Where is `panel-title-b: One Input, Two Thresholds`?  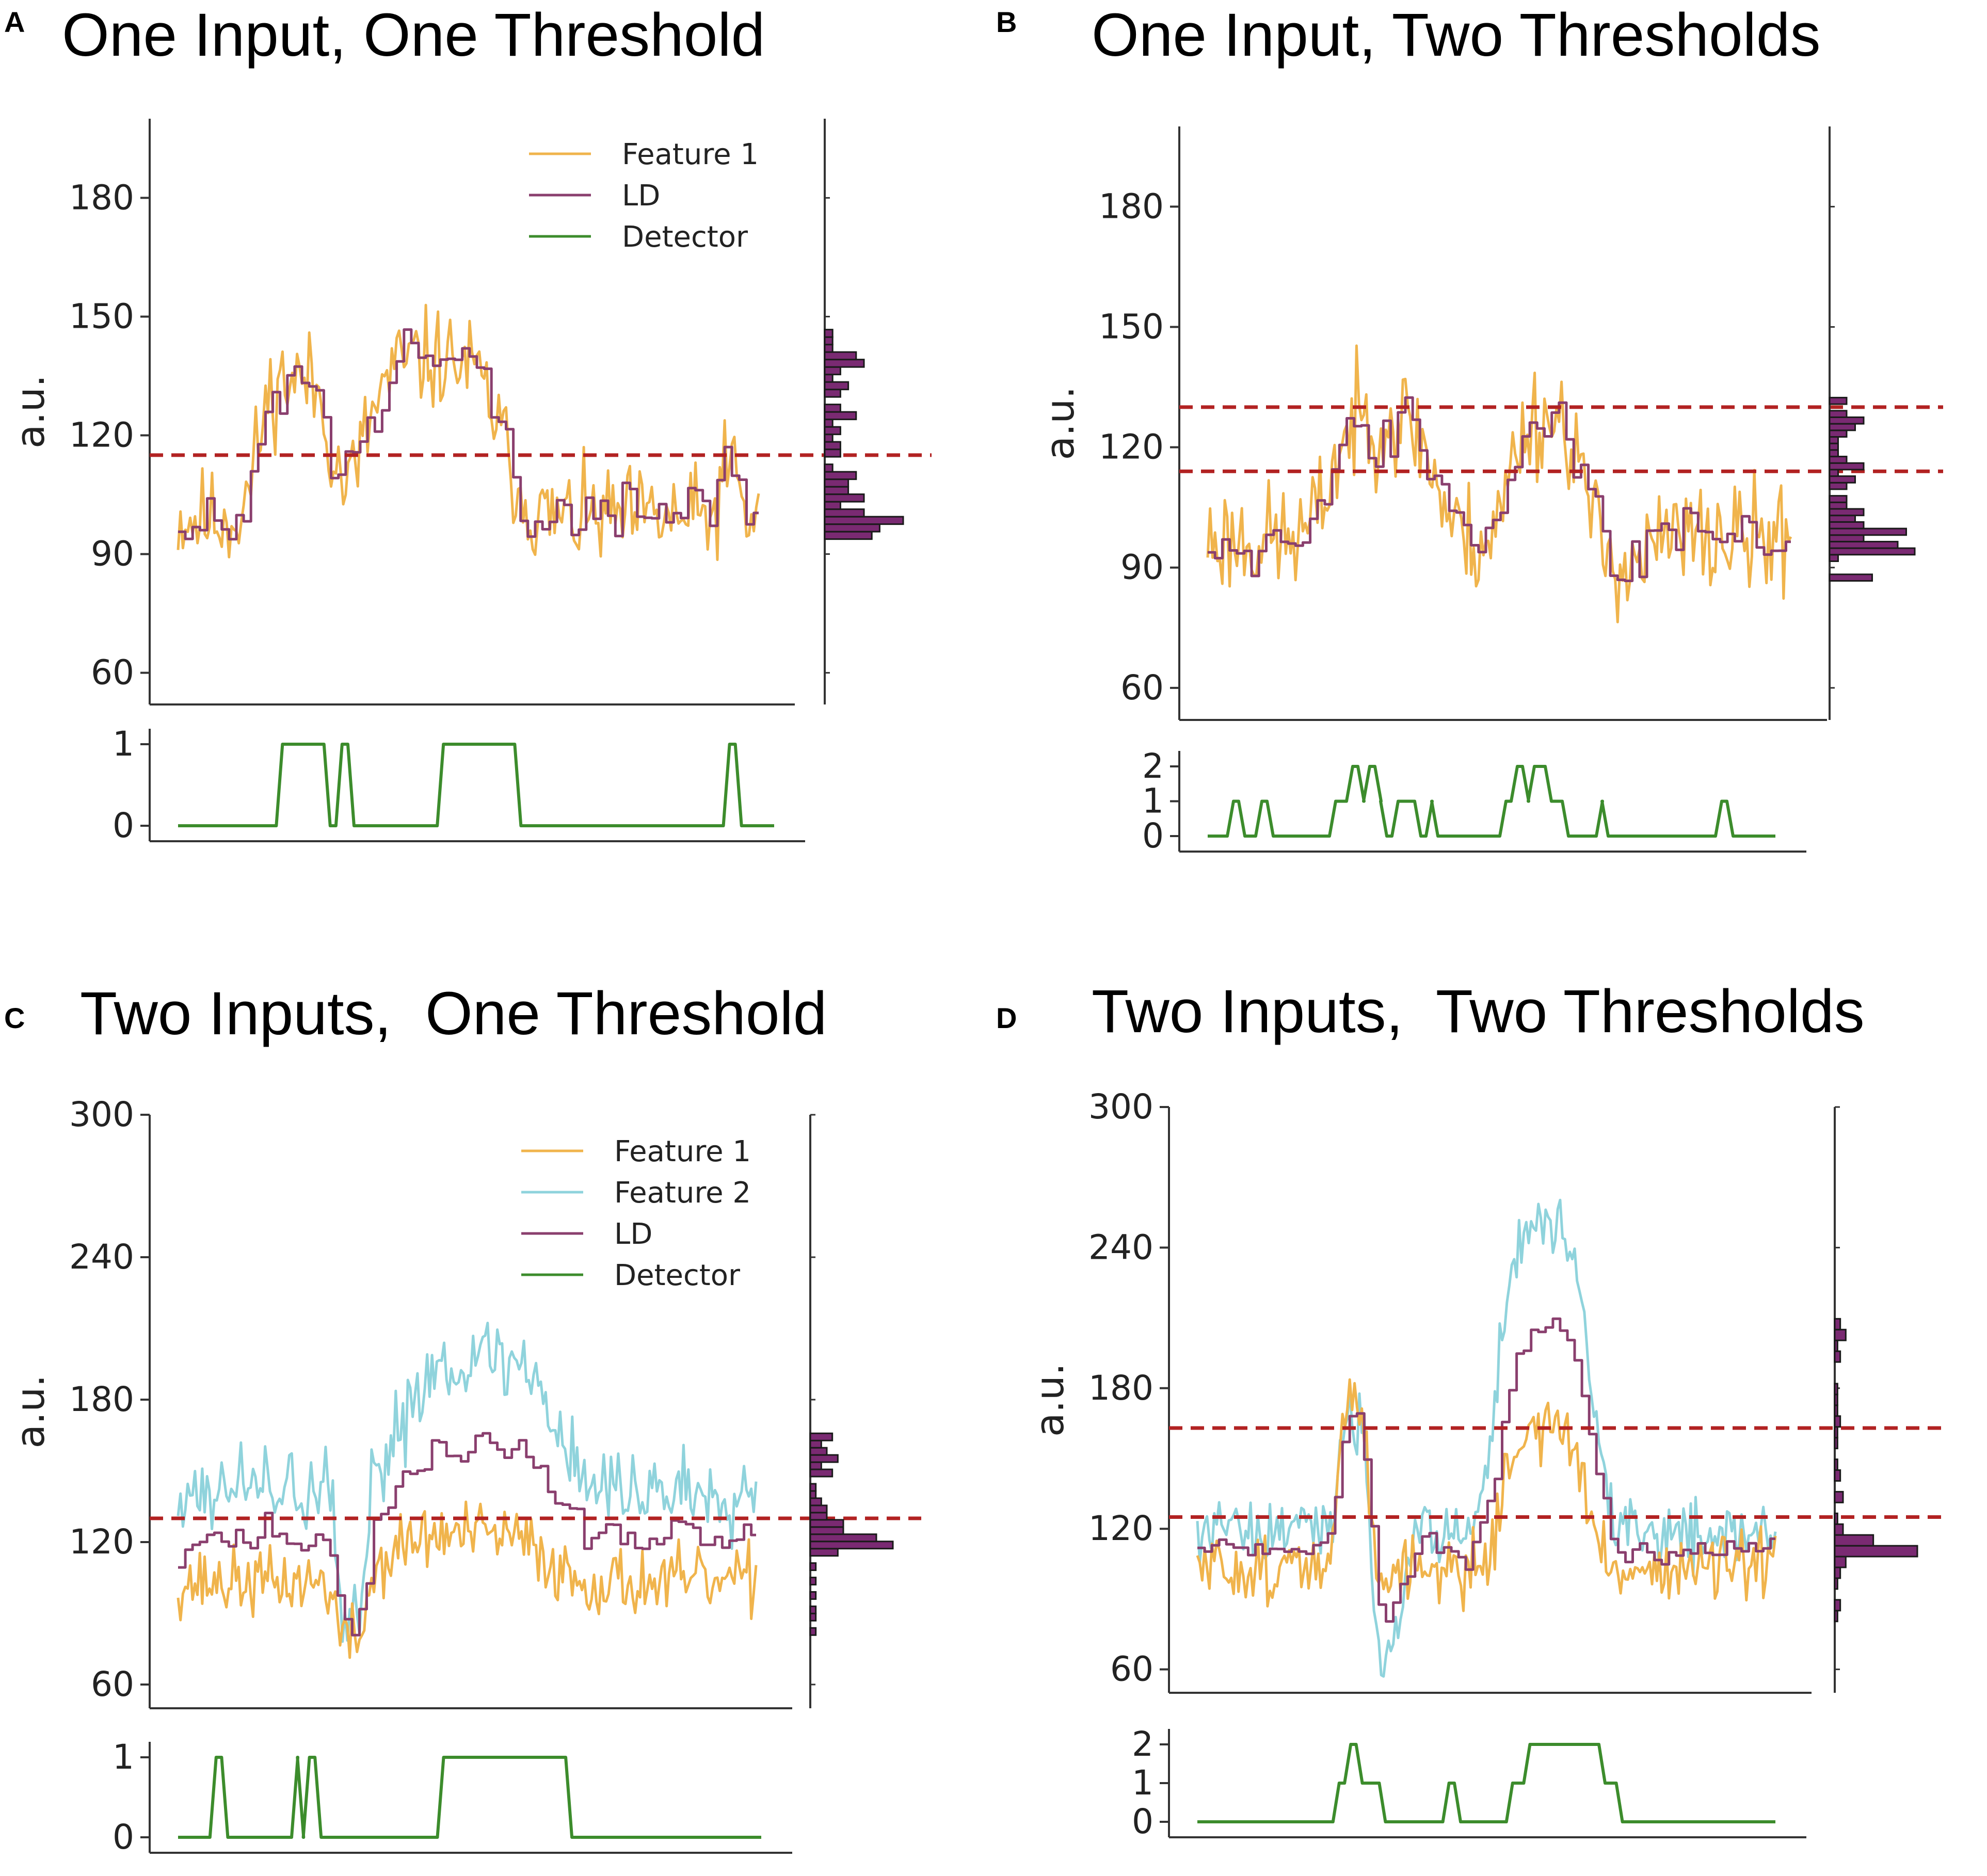 panel-title-b: One Input, Two Thresholds is located at coordinates (1456, 35).